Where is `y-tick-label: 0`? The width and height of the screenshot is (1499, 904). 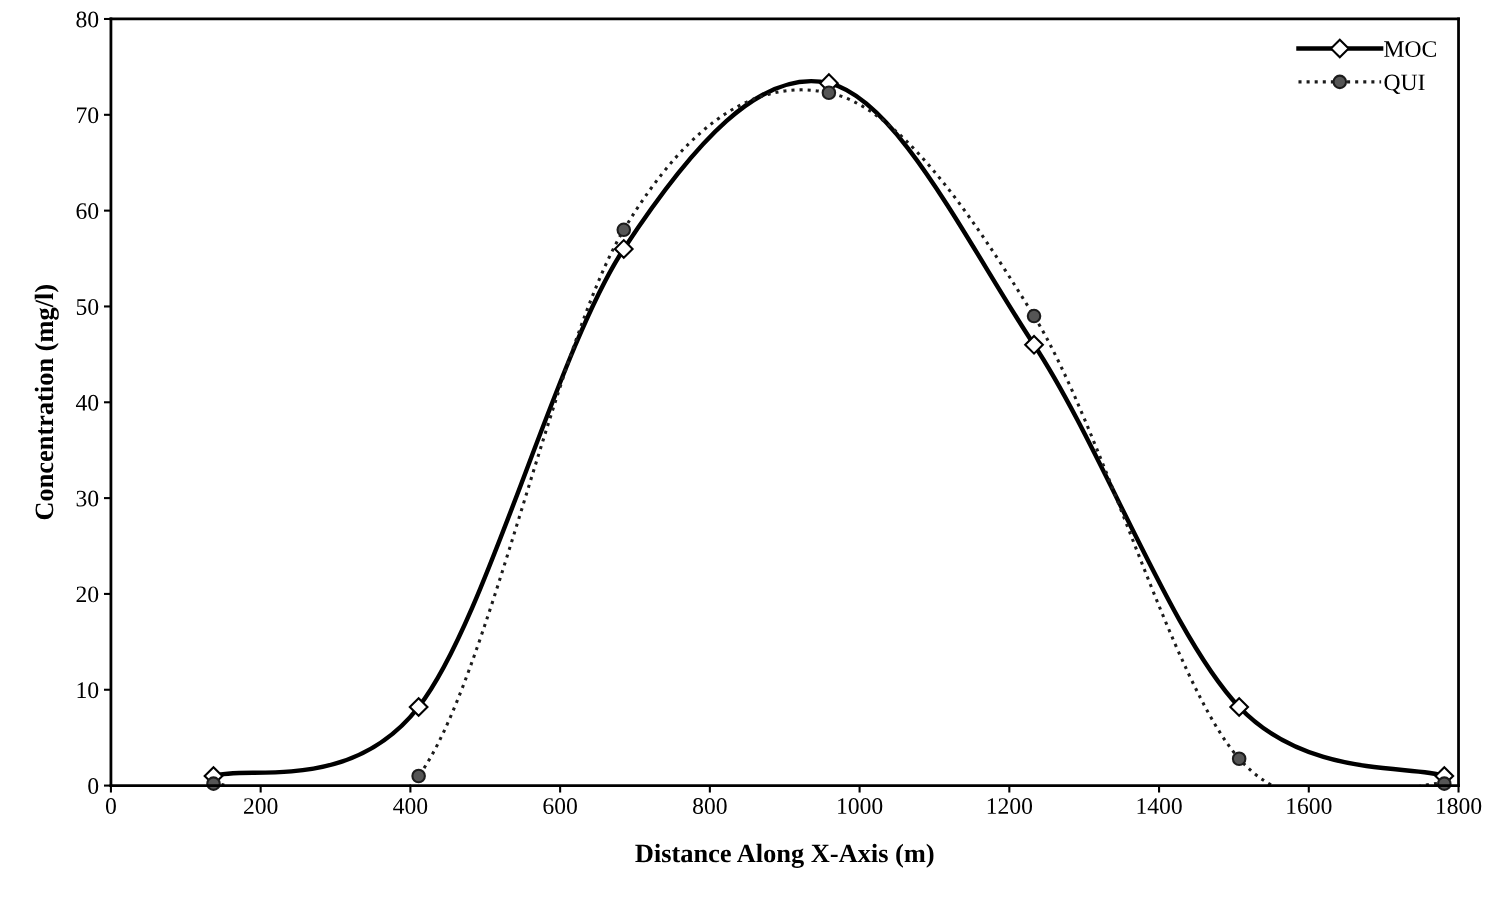
y-tick-label: 0 is located at coordinates (93, 786).